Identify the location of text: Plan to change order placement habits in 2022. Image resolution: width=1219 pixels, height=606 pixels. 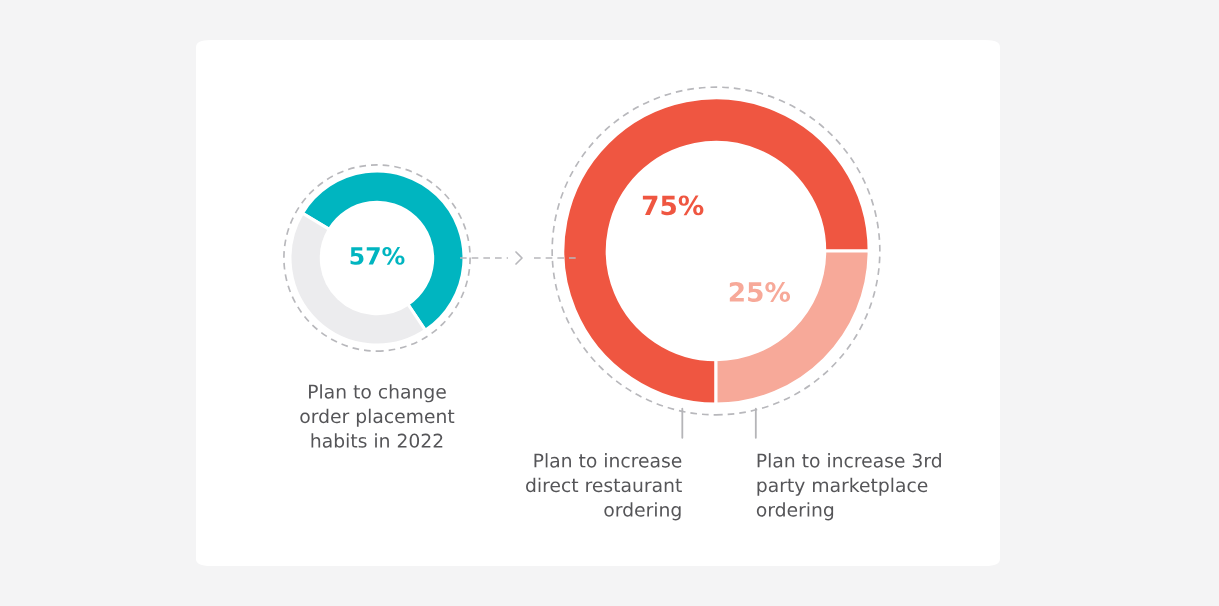
(377, 416).